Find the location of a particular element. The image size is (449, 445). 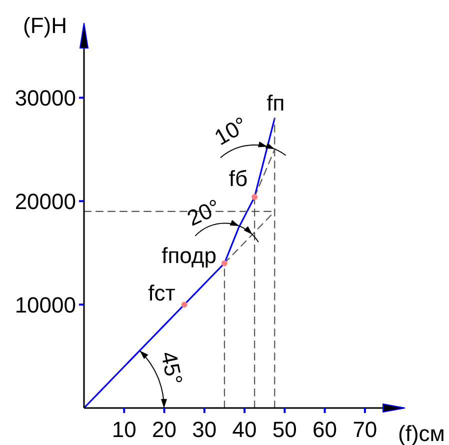

annotation: fб is located at coordinates (238, 179).